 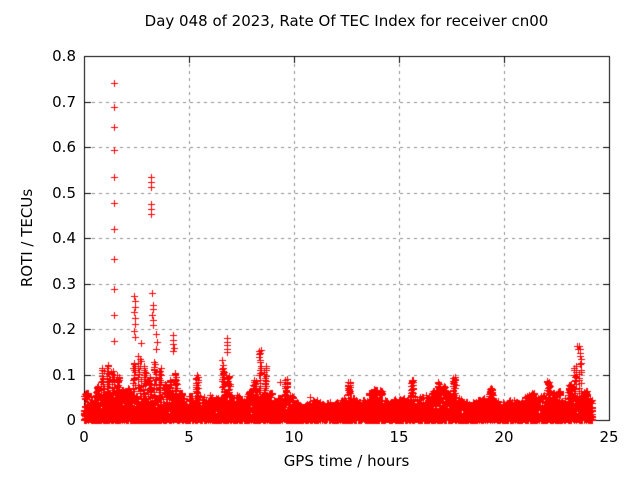 I want to click on y-tick-label: 0.5, so click(x=64, y=192).